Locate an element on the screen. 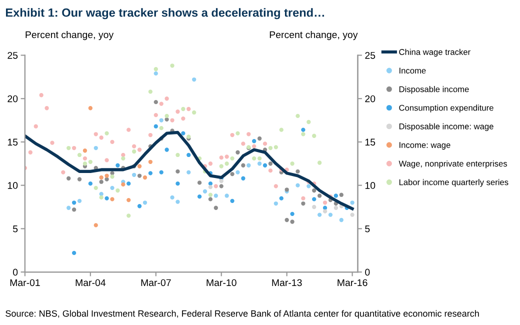 The image size is (520, 325). x-tick-label: Mar-16 is located at coordinates (353, 282).